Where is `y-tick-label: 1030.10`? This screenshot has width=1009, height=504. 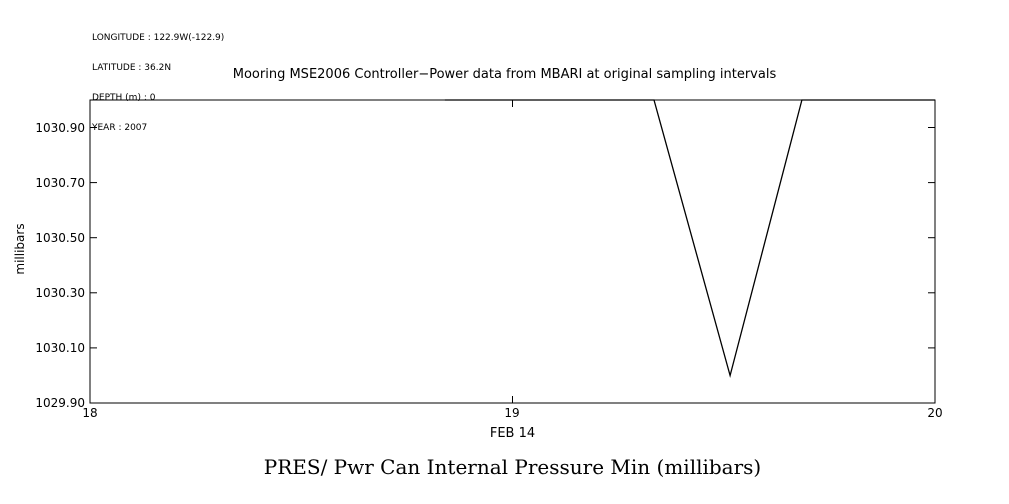
y-tick-label: 1030.10 is located at coordinates (60, 348).